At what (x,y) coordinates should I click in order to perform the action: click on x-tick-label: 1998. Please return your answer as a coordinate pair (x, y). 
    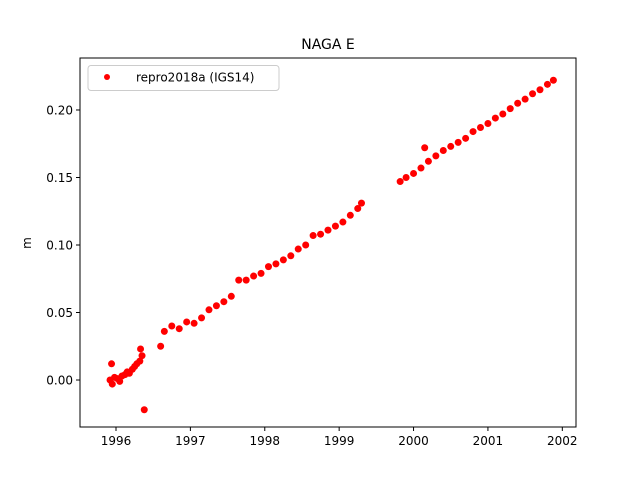
    Looking at the image, I should click on (264, 441).